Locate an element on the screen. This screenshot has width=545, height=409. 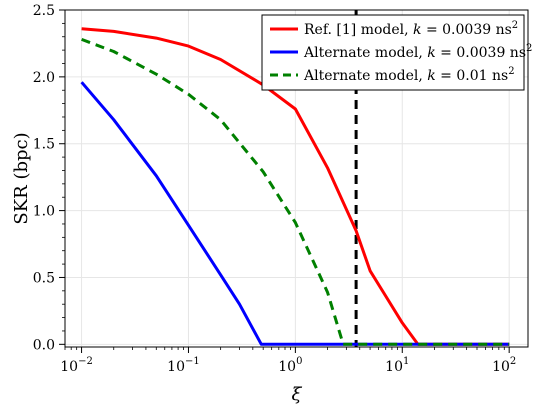
x-tick-label: 10⁰ is located at coordinates (290, 365).